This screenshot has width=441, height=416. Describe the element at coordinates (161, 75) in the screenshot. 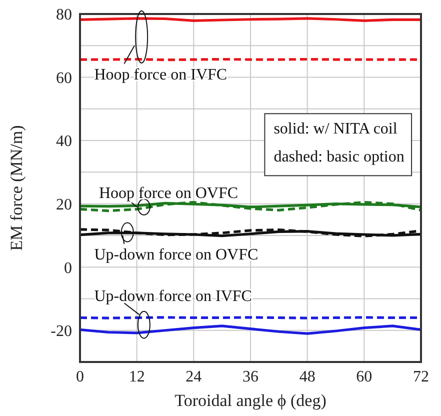

I see `annotation: Hoop force on IVFC` at that location.